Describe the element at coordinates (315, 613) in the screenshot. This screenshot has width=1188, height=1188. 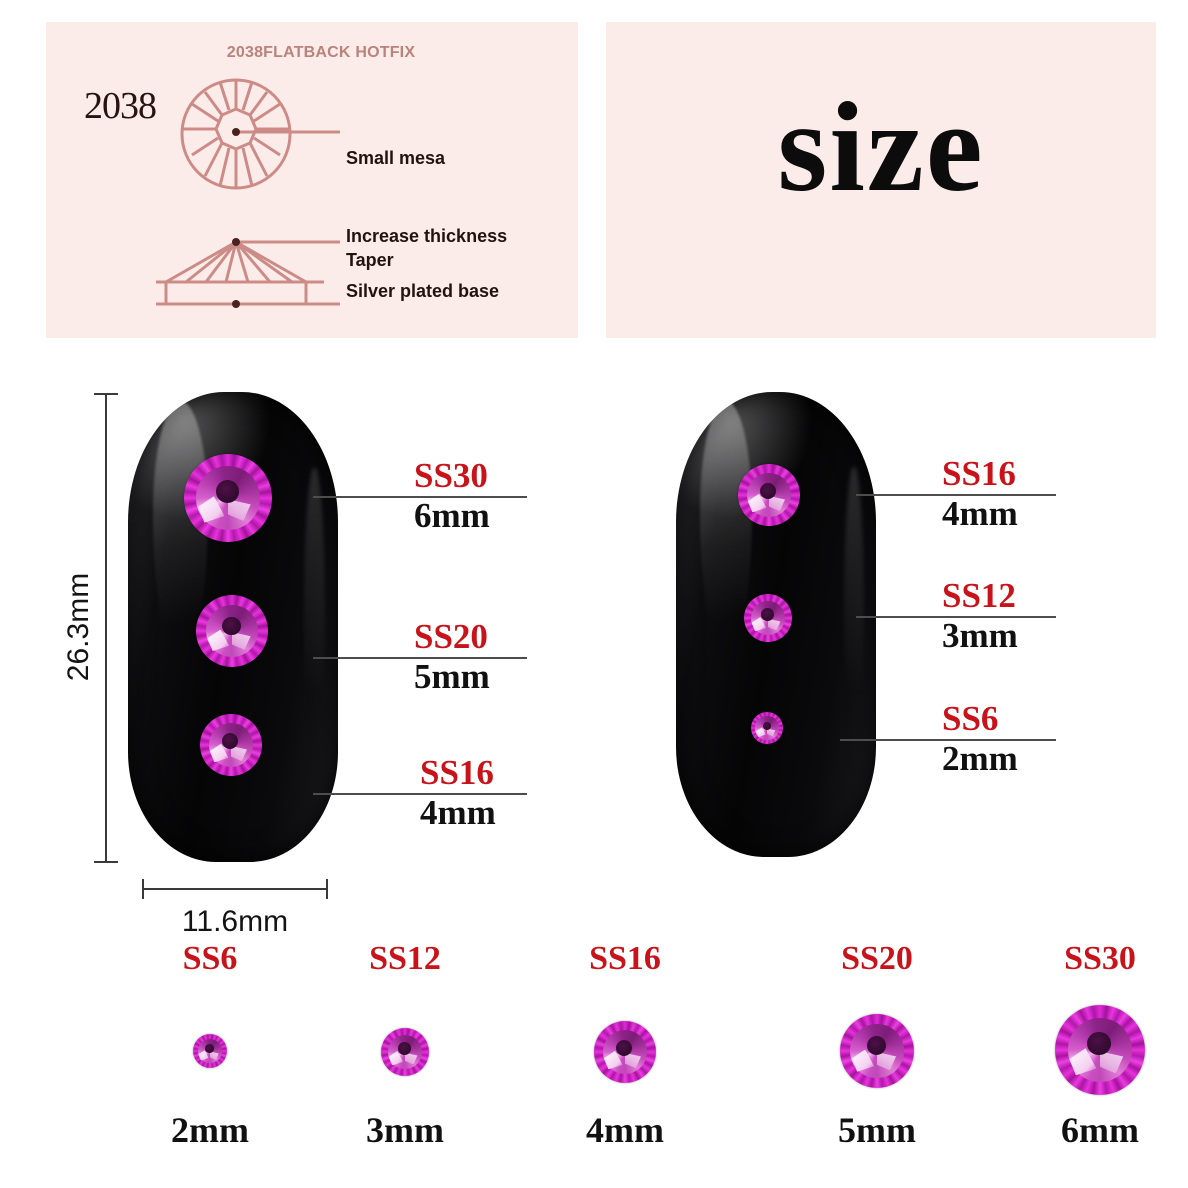
I see `nail-left-gloss-secondary` at that location.